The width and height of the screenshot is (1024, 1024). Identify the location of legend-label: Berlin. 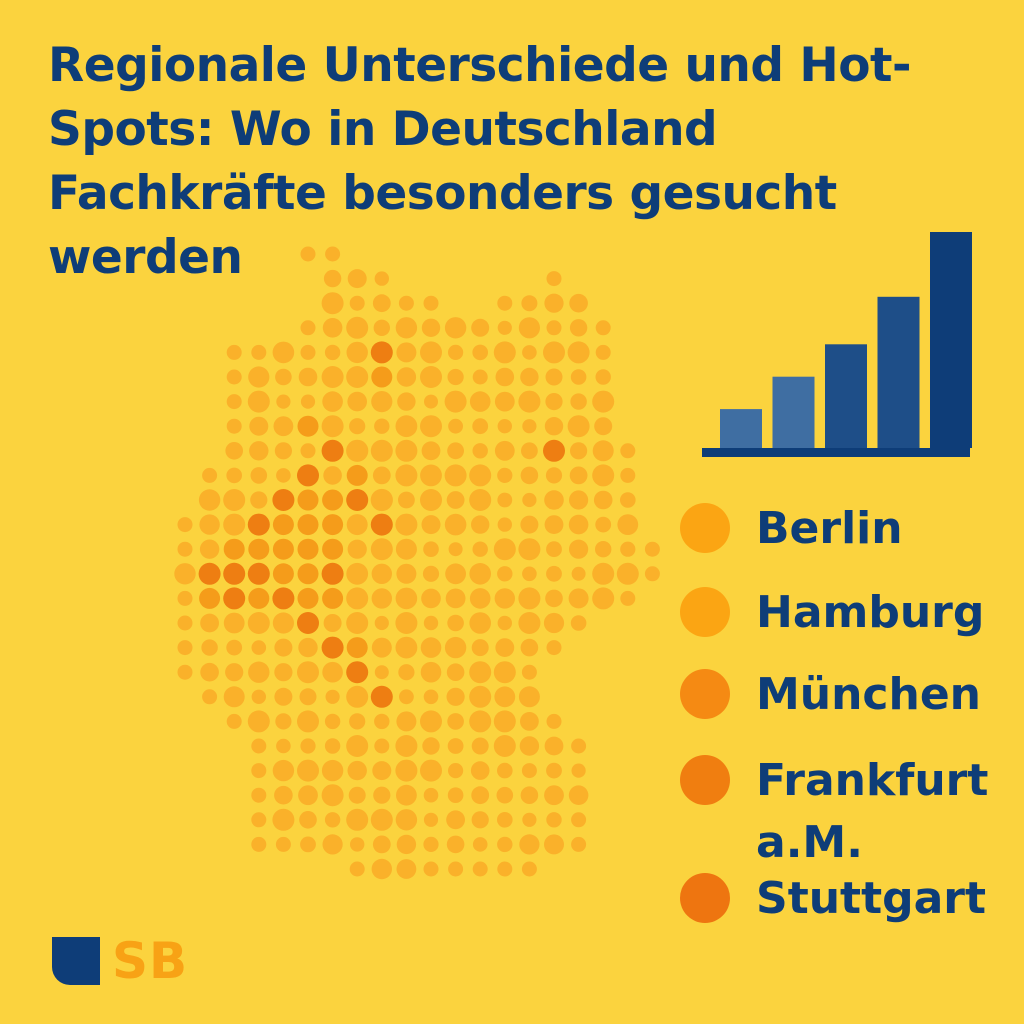
(829, 528).